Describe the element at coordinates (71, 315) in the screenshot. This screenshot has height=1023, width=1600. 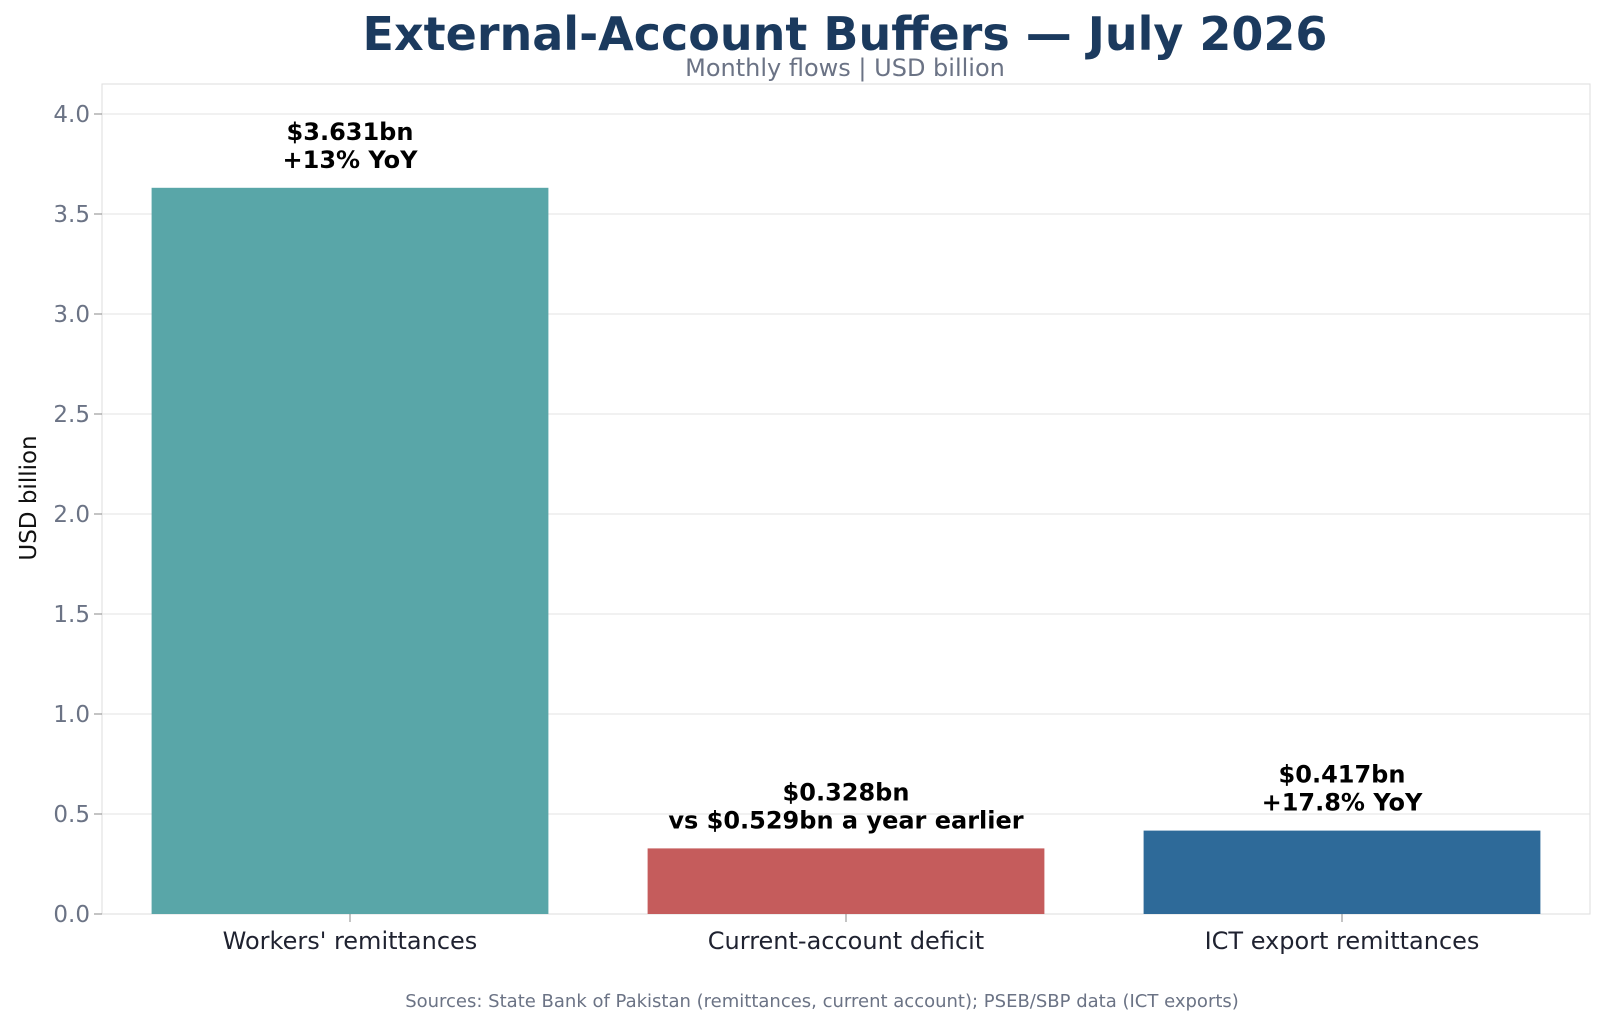
I see `y-tick-label: 3.0` at that location.